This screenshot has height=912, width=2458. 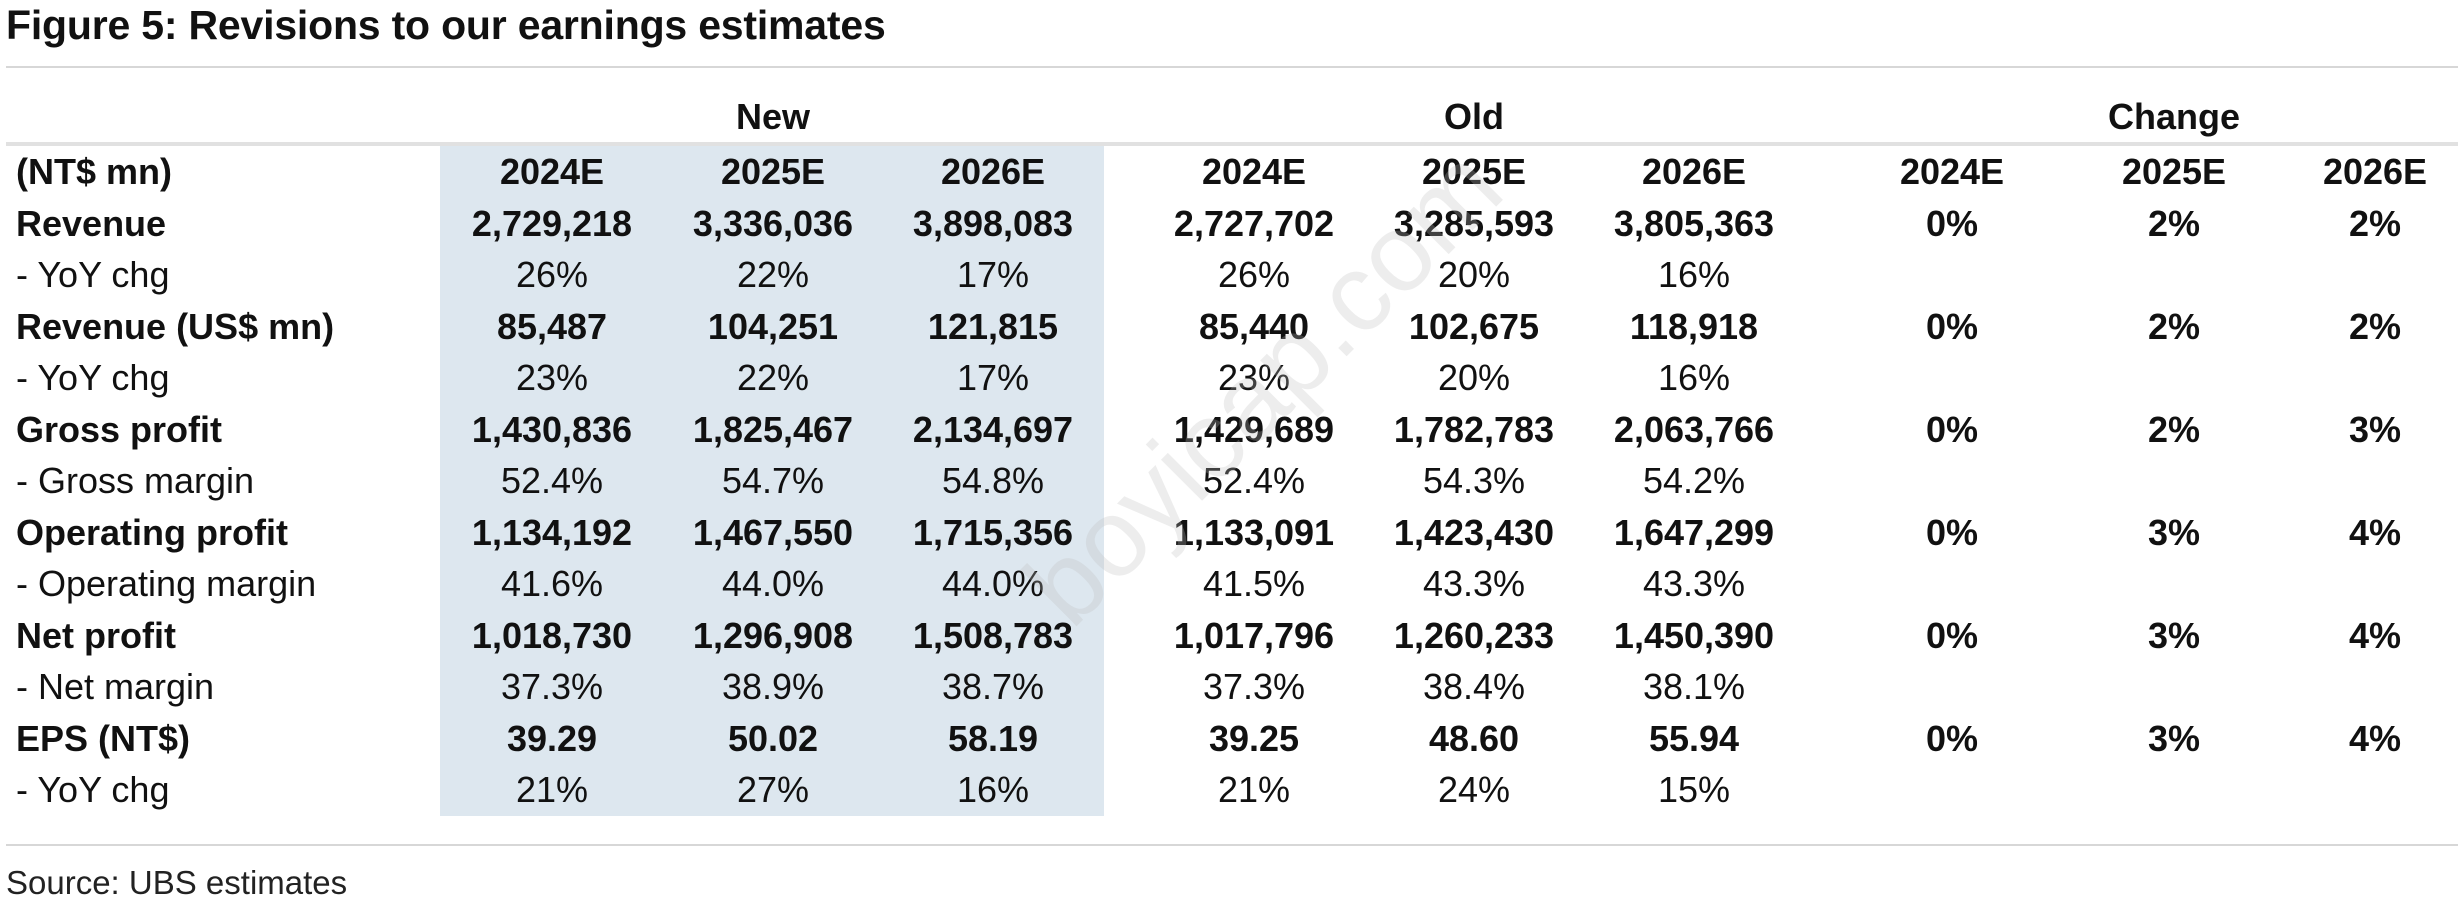 What do you see at coordinates (1254, 274) in the screenshot?
I see `cell-old-2024: 26%` at bounding box center [1254, 274].